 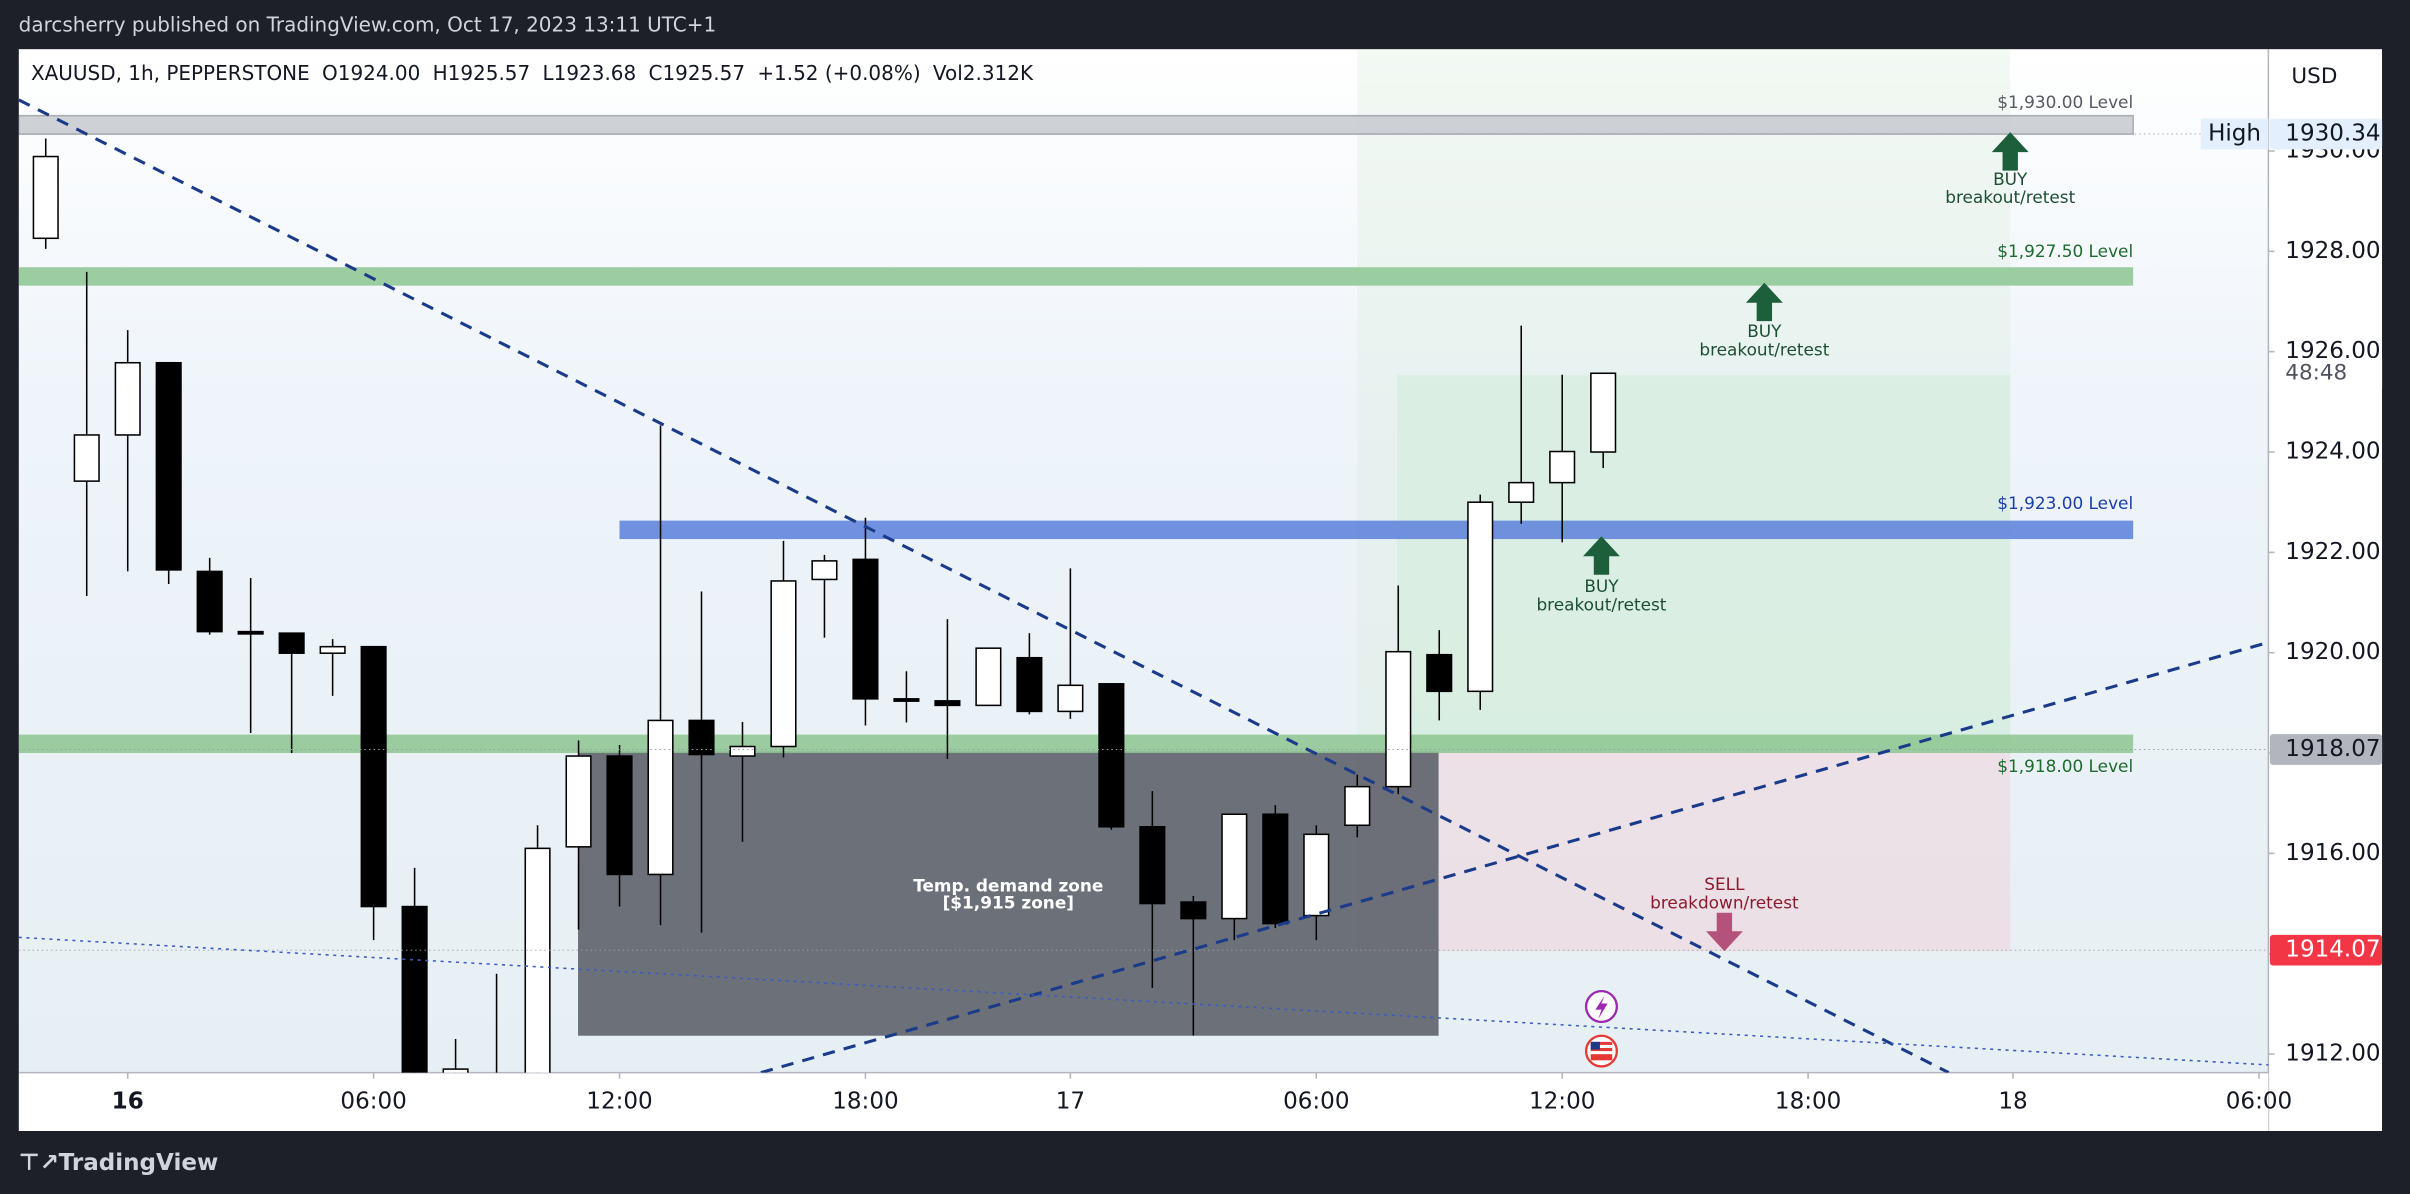 I want to click on x-tick-label: 17, so click(x=1070, y=1101).